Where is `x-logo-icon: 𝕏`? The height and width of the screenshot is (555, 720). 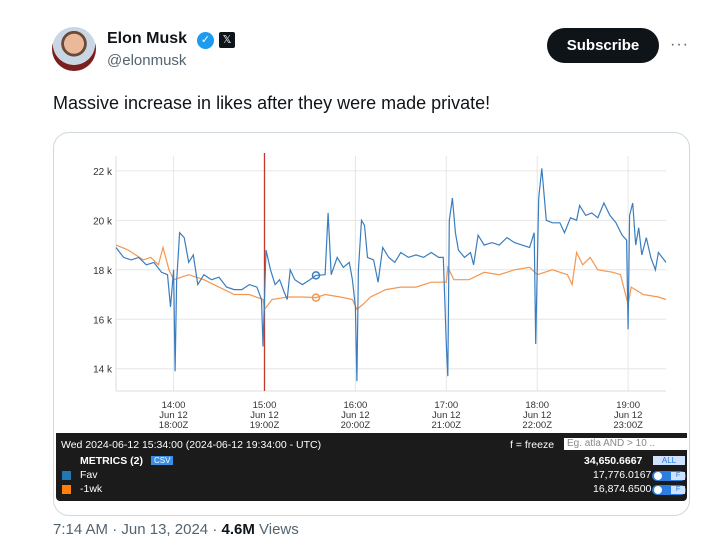 x-logo-icon: 𝕏 is located at coordinates (227, 40).